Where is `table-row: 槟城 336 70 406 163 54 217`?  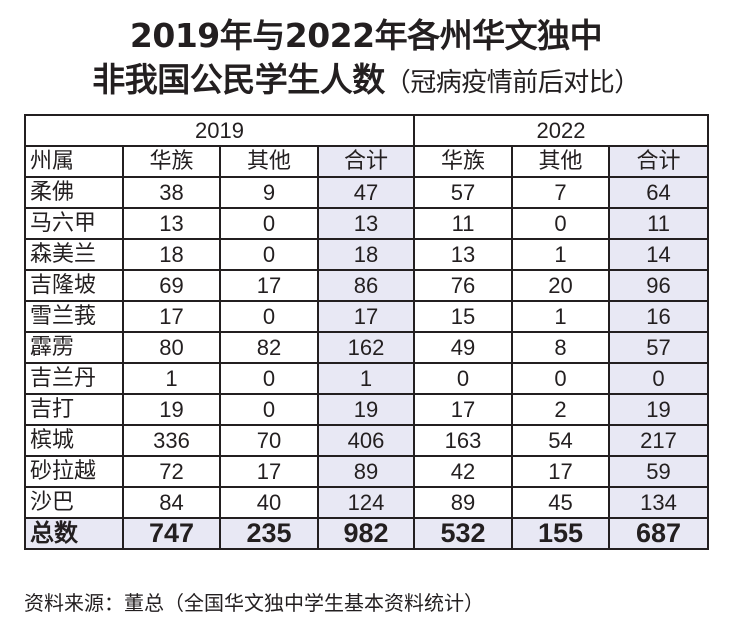 table-row: 槟城 336 70 406 163 54 217 is located at coordinates (367, 440).